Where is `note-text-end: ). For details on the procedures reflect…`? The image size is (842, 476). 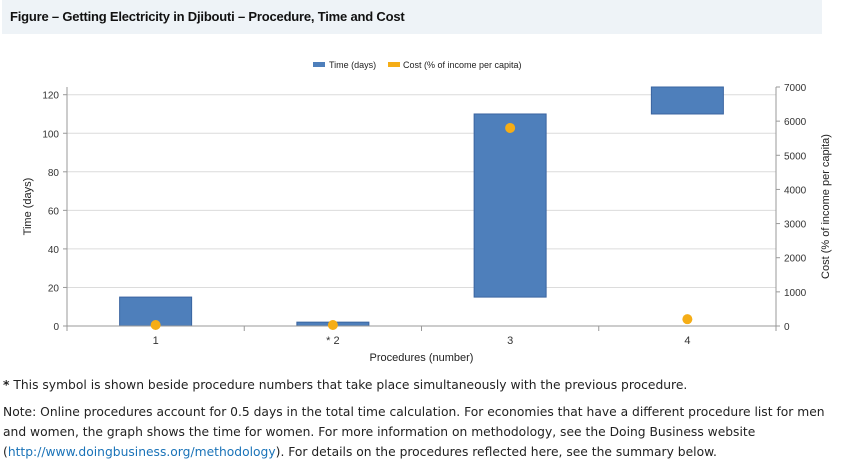 note-text-end: ). For details on the procedures reflect… is located at coordinates (496, 452).